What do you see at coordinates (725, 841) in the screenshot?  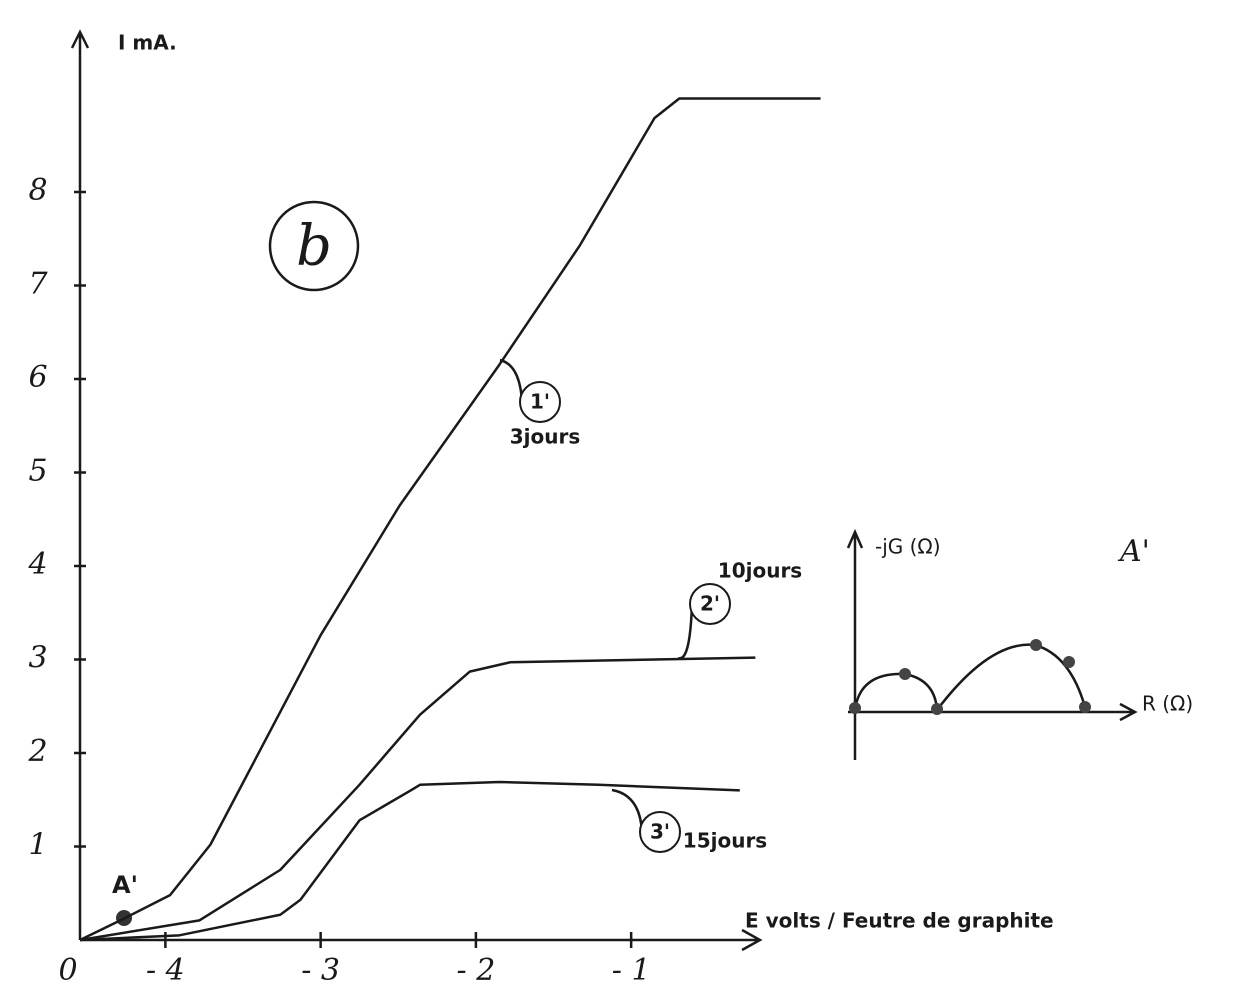 I see `series-sublabel: 15jours` at bounding box center [725, 841].